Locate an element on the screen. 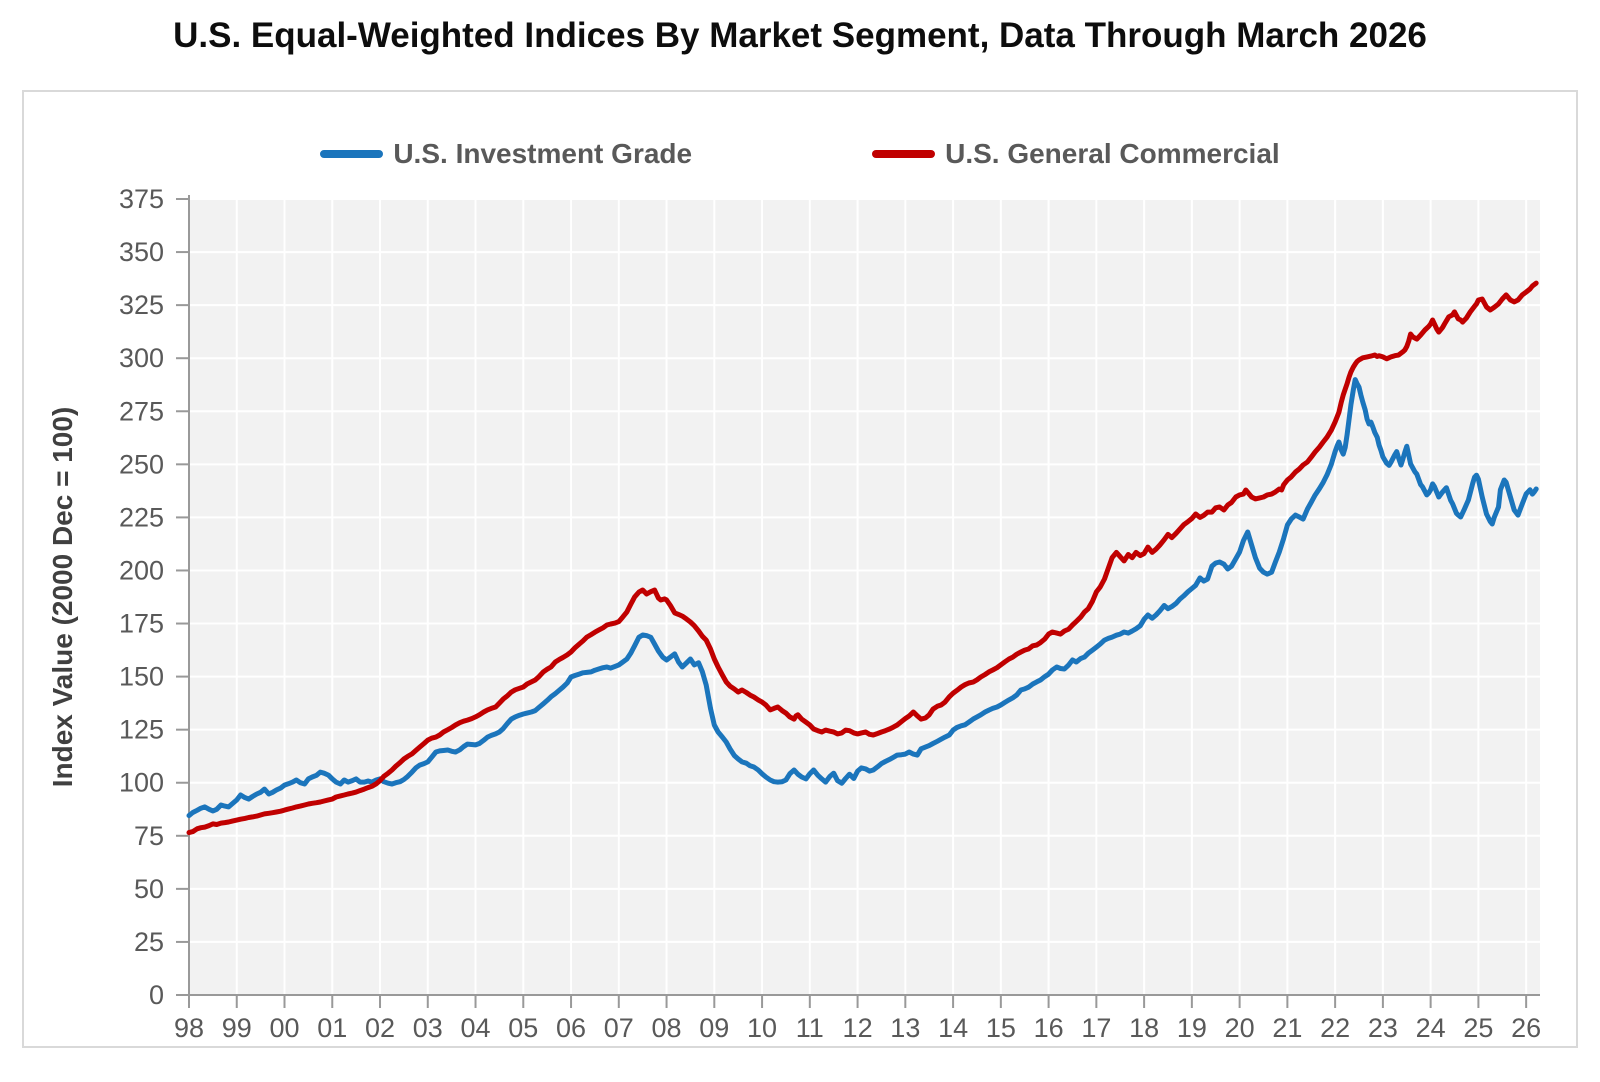 The image size is (1600, 1082). y-tick-label: 350 is located at coordinates (141, 252).